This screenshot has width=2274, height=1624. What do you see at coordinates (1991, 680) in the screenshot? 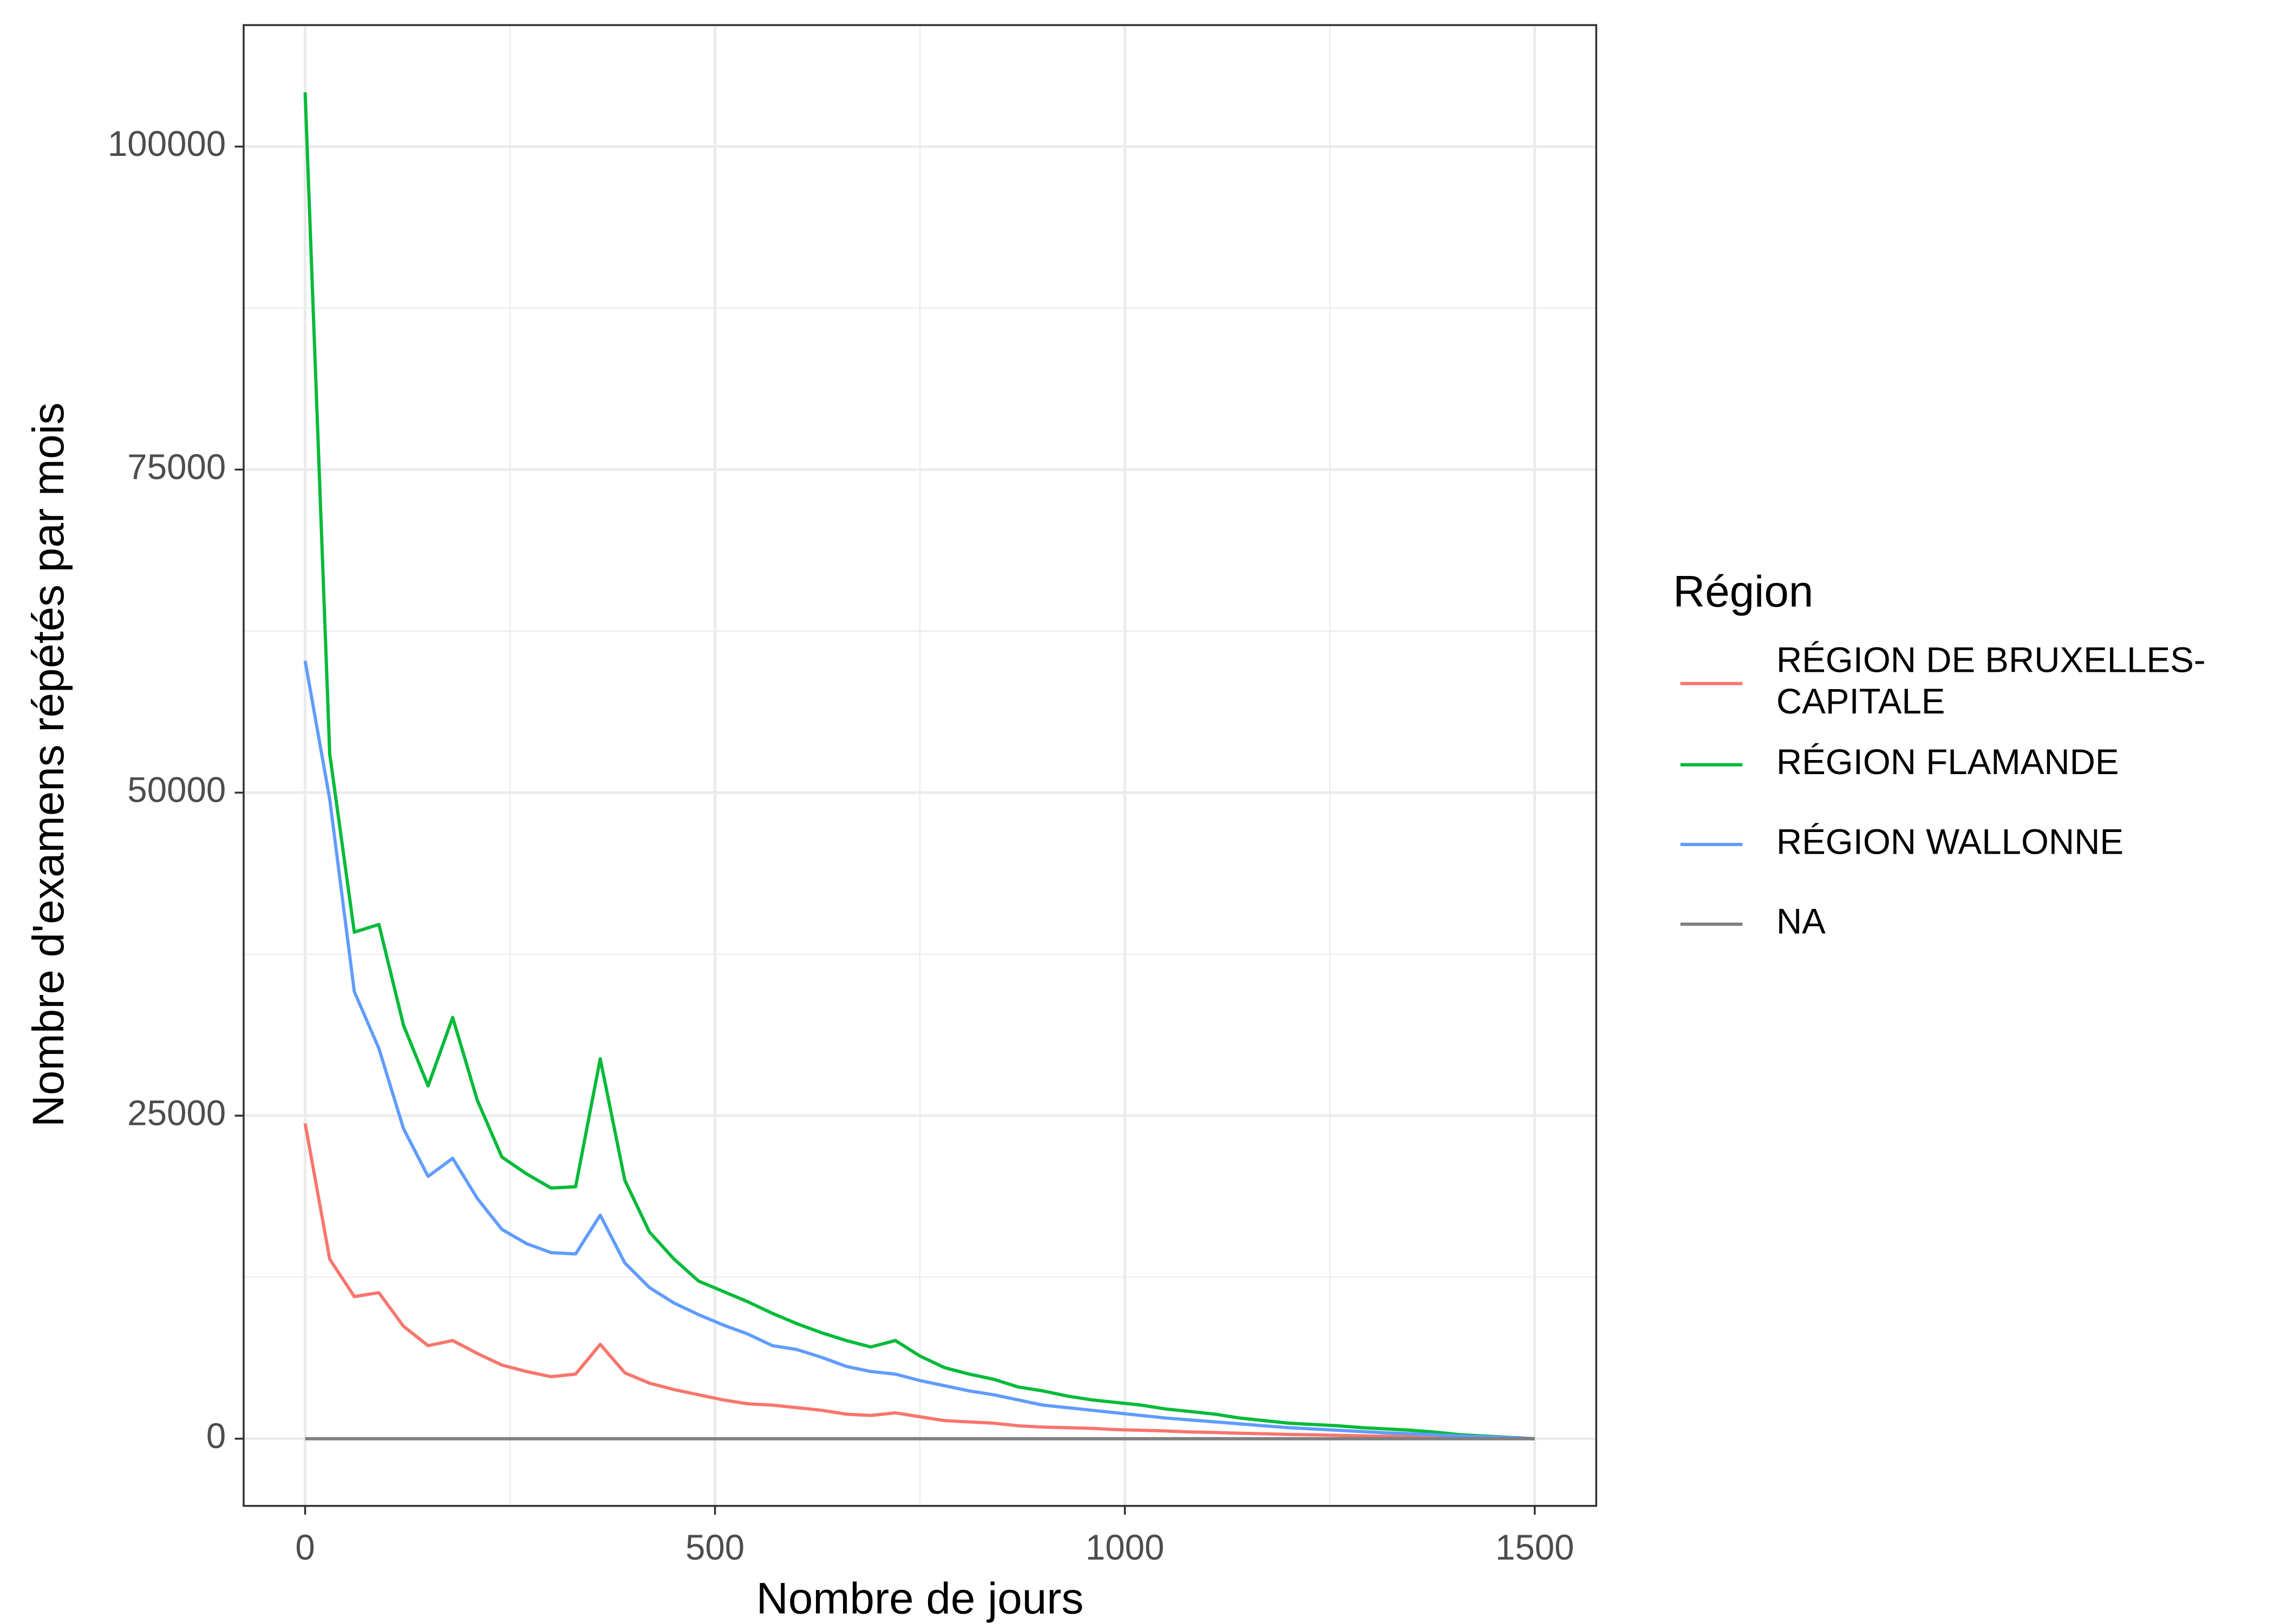
I see `legend-label: RÉGION DE BRUXELLES-CAPITALE` at bounding box center [1991, 680].